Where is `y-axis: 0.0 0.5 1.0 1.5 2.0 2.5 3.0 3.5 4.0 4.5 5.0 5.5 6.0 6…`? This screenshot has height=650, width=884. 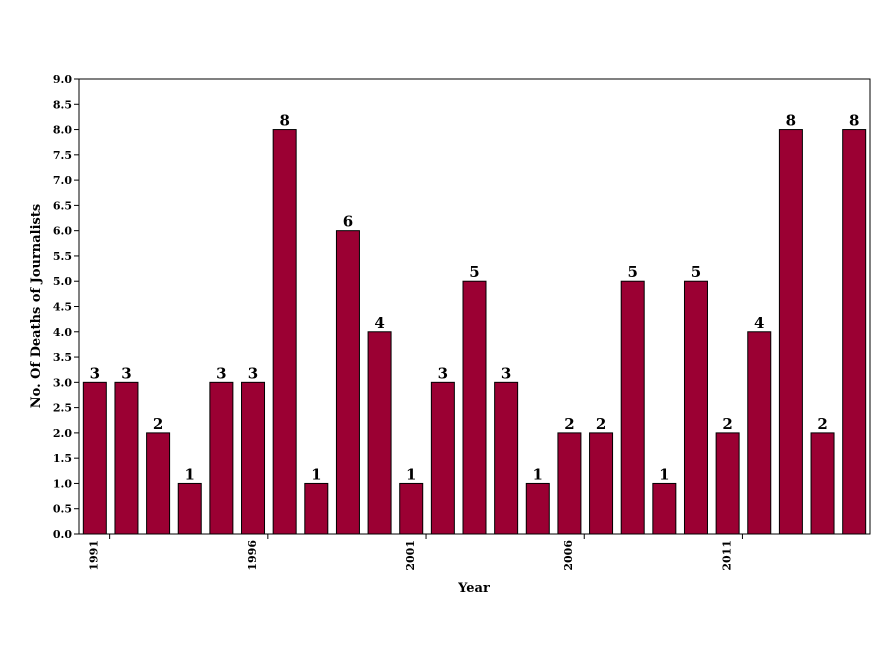
y-axis: 0.0 0.5 1.0 1.5 2.0 2.5 3.0 3.5 4.0 4.5 5.0 5.5 6.0 6… is located at coordinates (66, 307).